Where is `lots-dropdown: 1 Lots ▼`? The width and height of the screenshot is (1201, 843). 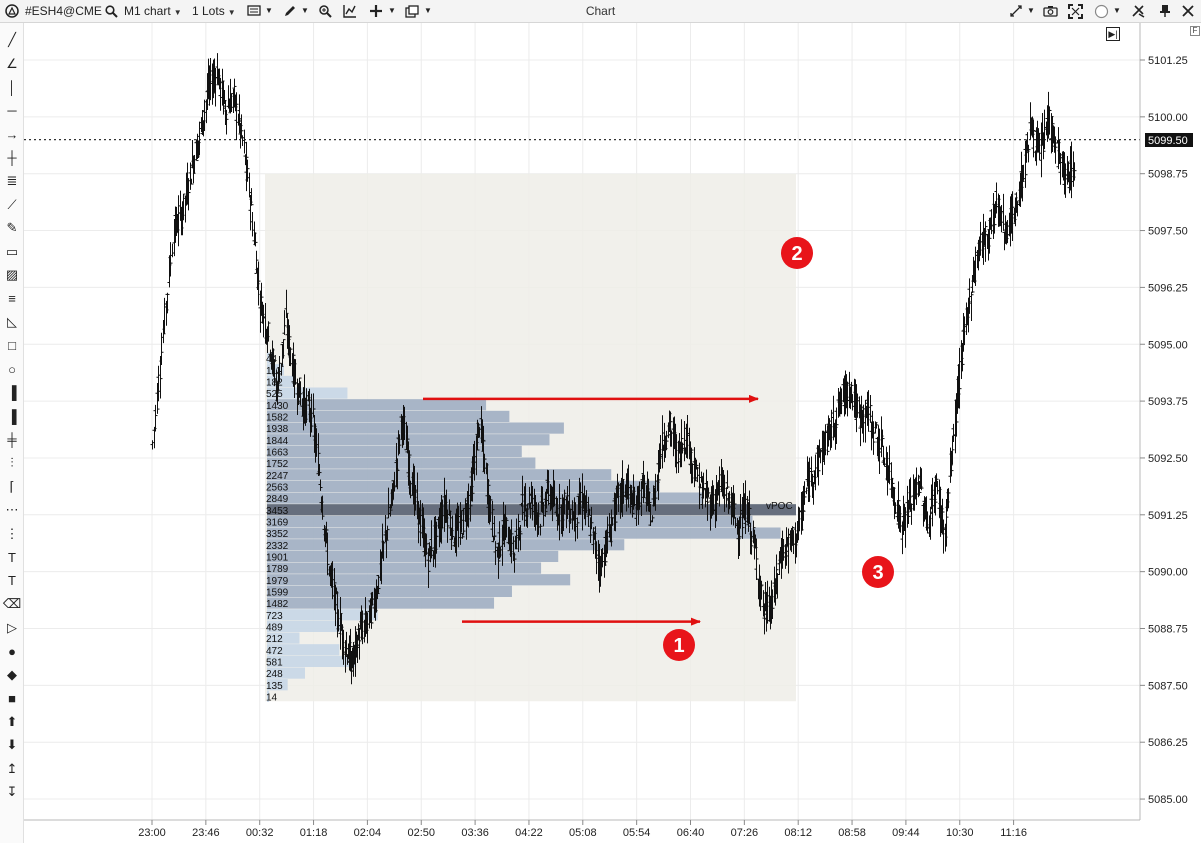 lots-dropdown: 1 Lots ▼ is located at coordinates (214, 11).